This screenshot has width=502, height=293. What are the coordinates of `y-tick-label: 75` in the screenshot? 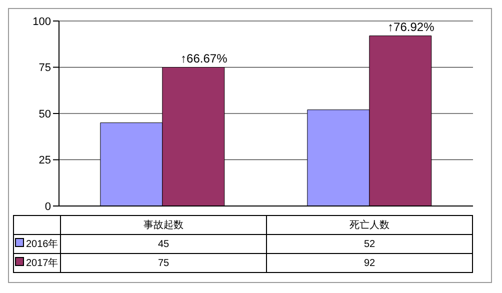 It's located at (44, 68).